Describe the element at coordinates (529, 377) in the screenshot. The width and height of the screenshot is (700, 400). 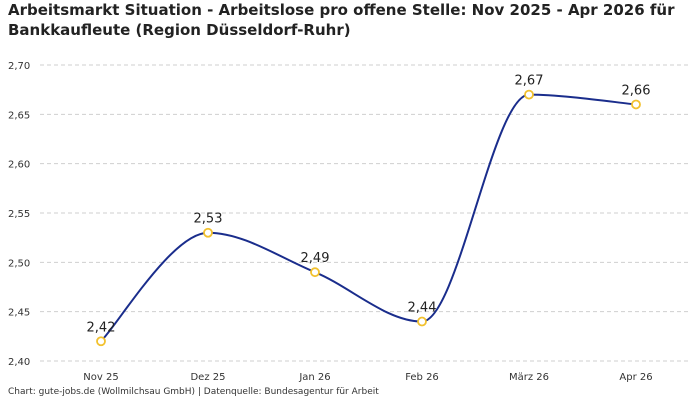
I see `x-tick-label: März 26` at that location.